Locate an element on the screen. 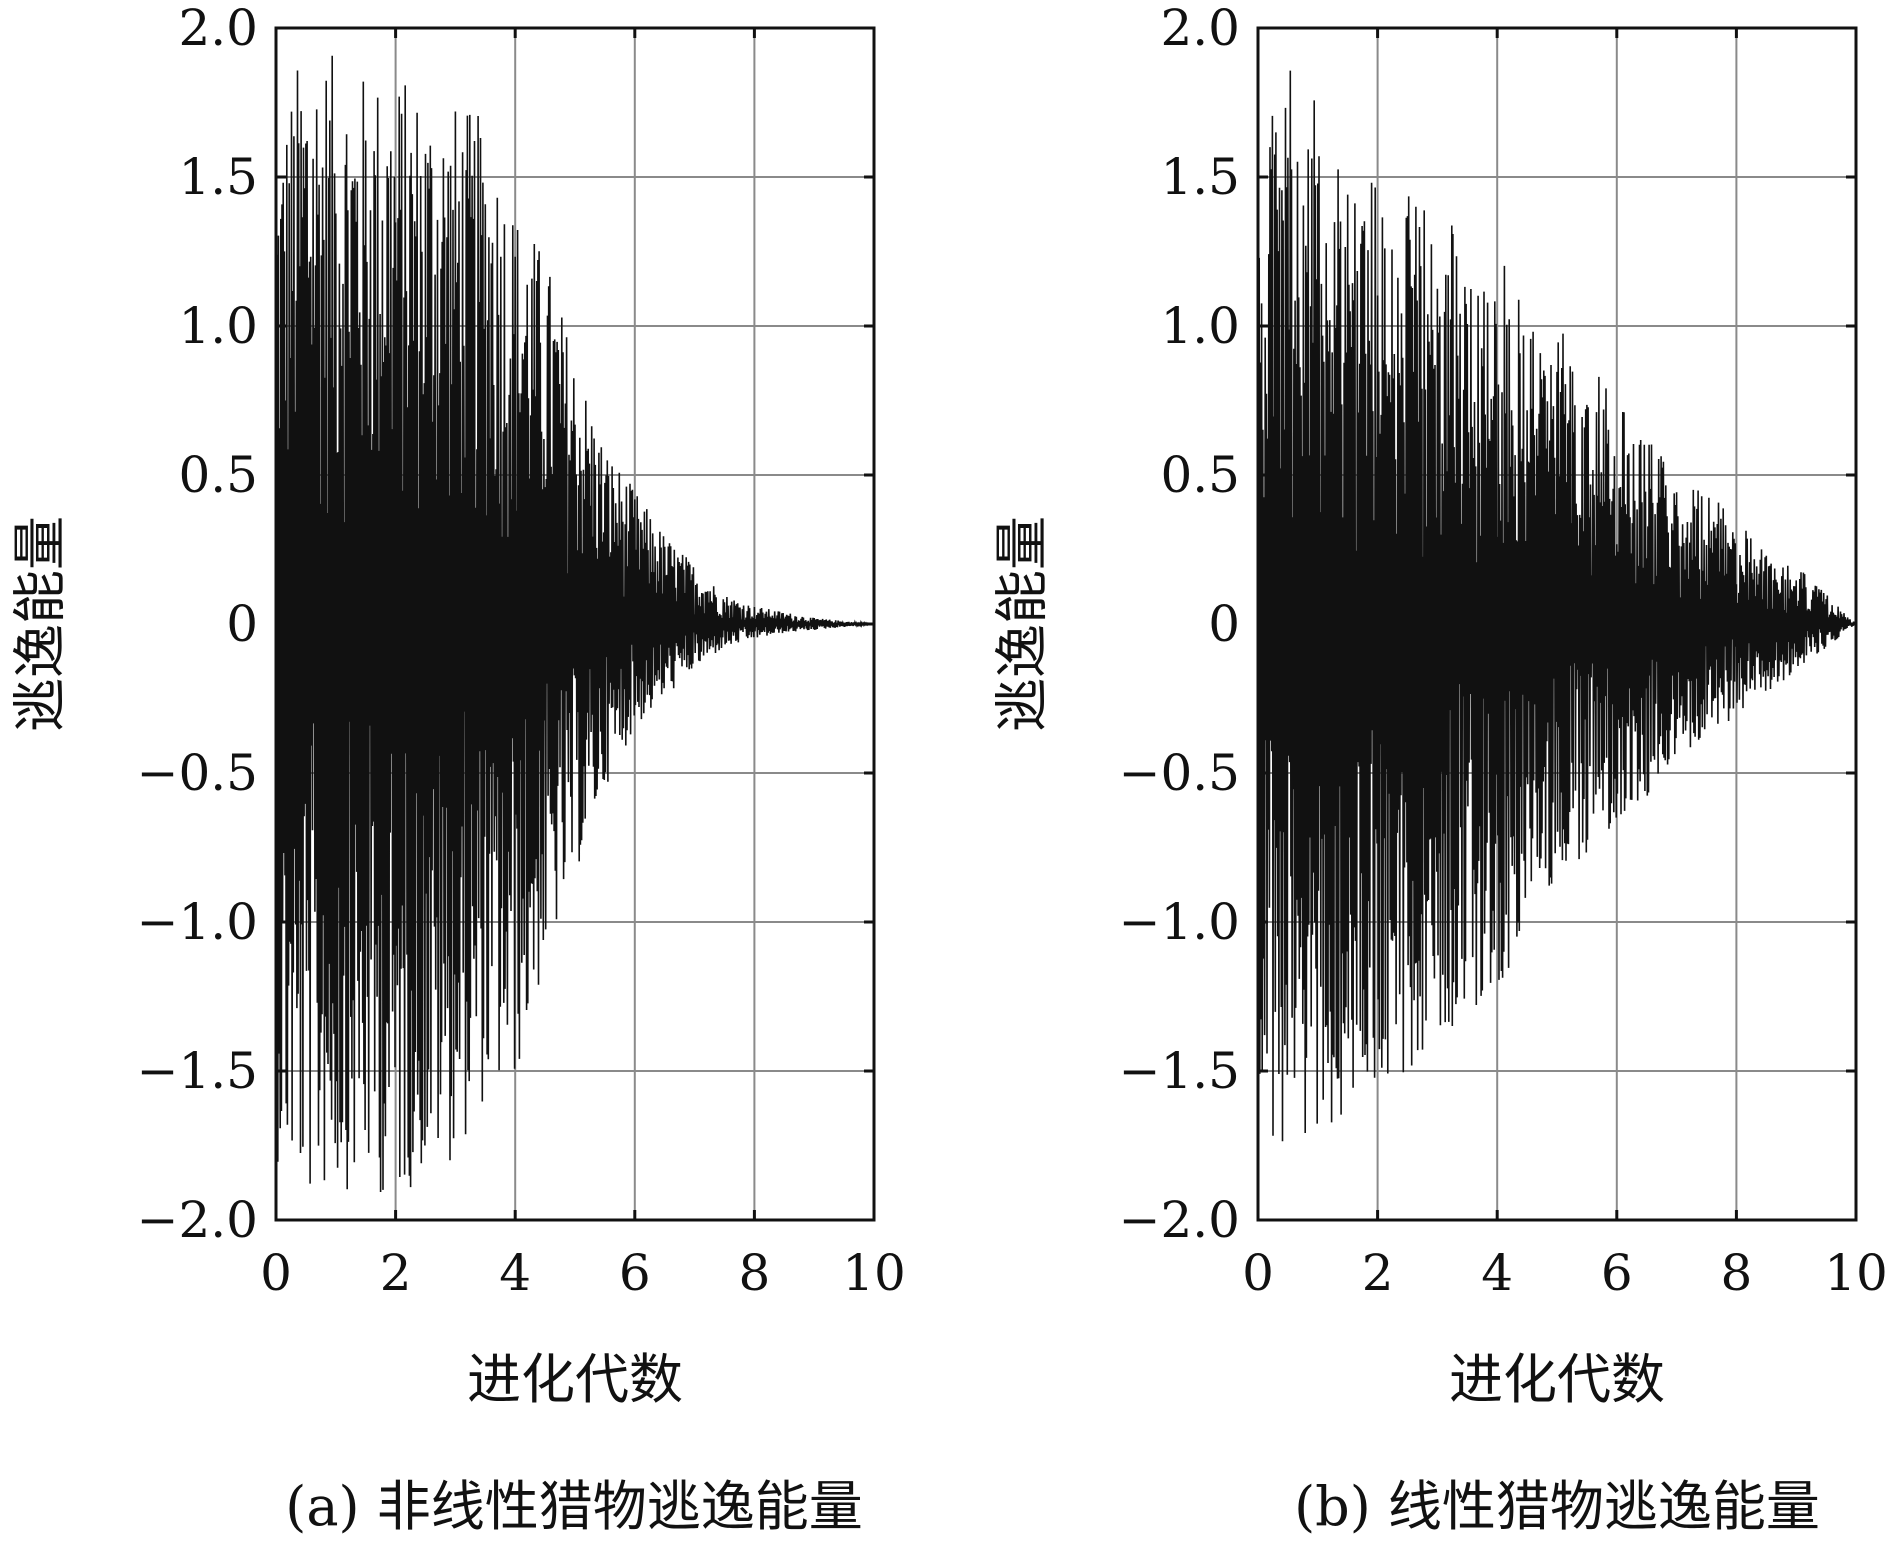  y-tick-label-b-3: 0.5 is located at coordinates (1200, 475).